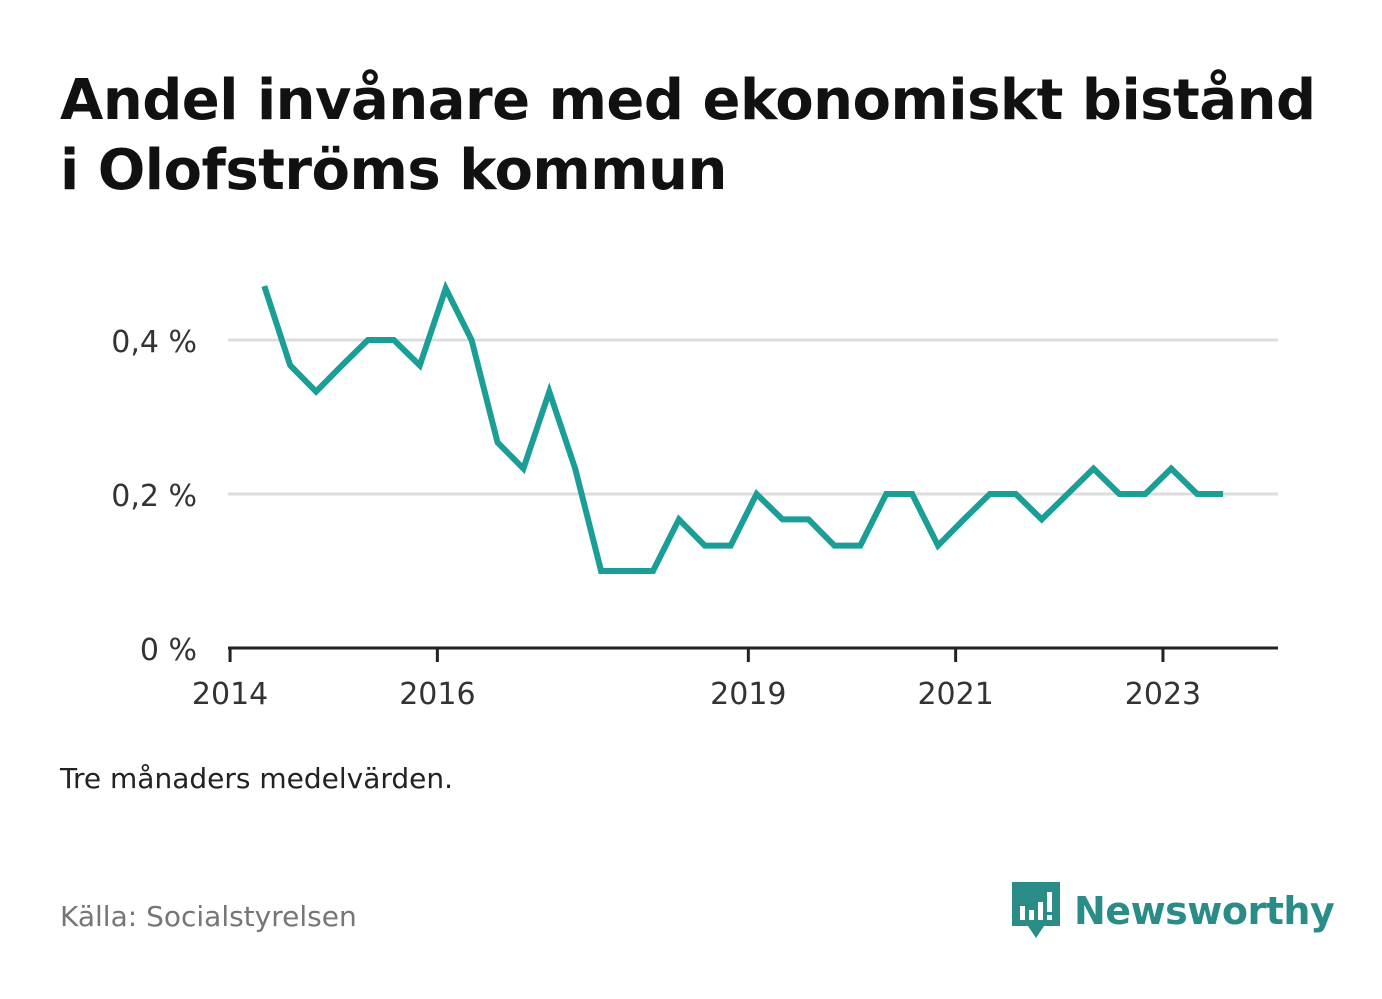 The height and width of the screenshot is (999, 1382). What do you see at coordinates (748, 694) in the screenshot?
I see `x-tick-label: 2019` at bounding box center [748, 694].